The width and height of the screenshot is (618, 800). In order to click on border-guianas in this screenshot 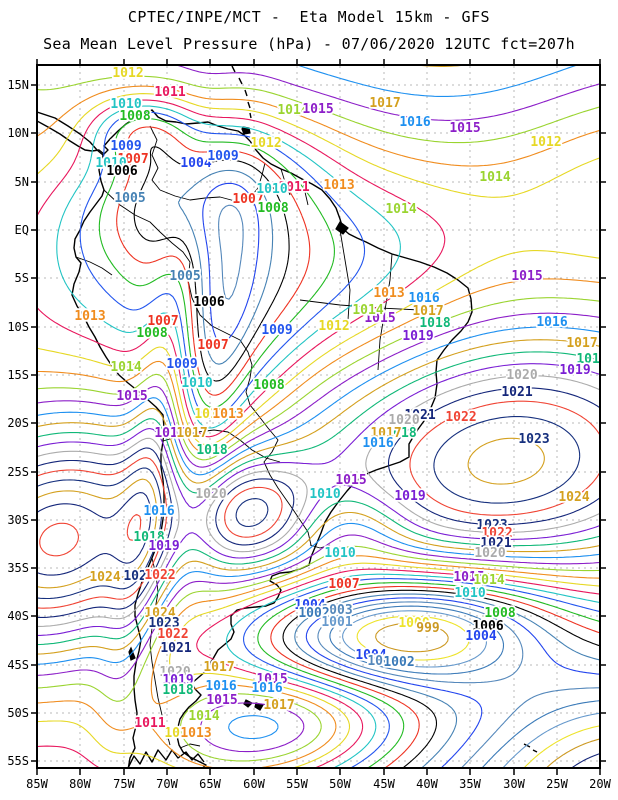, I will do `click(294, 187)`.